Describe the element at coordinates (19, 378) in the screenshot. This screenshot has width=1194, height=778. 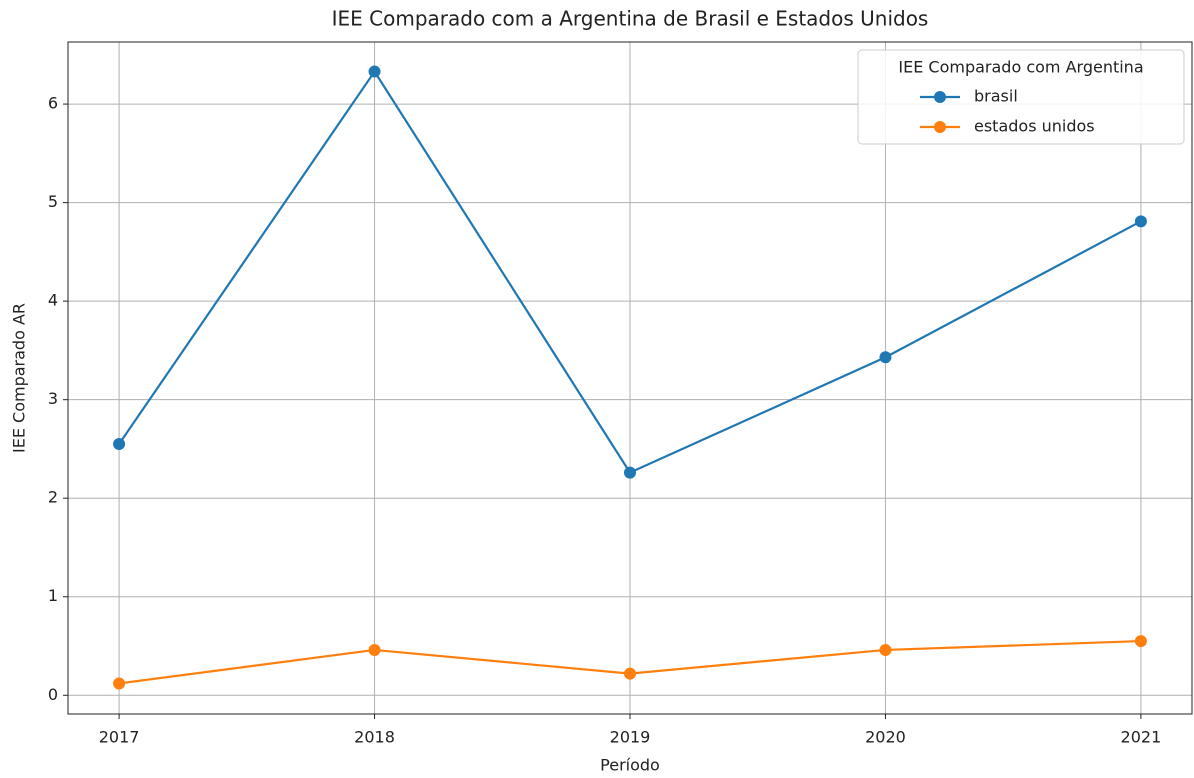
I see `y-axis-label: IEE Comparado AR` at that location.